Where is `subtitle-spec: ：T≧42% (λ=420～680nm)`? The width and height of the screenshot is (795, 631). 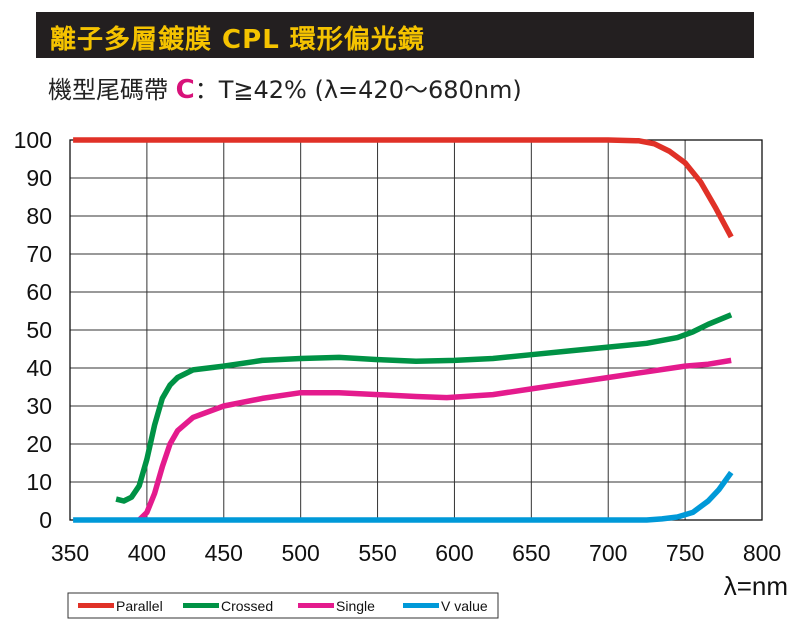 subtitle-spec: ：T≧42% (λ=420～680nm) is located at coordinates (358, 90).